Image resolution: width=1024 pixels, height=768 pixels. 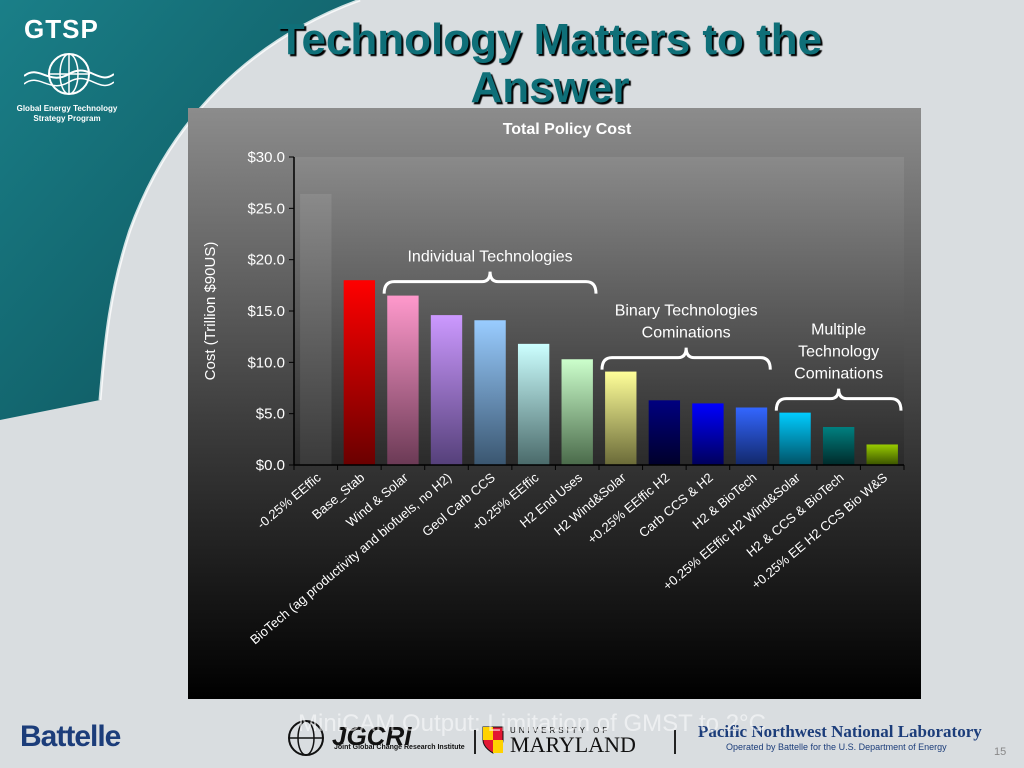 I want to click on gtsp-logo-text: GTSP, so click(x=61, y=29).